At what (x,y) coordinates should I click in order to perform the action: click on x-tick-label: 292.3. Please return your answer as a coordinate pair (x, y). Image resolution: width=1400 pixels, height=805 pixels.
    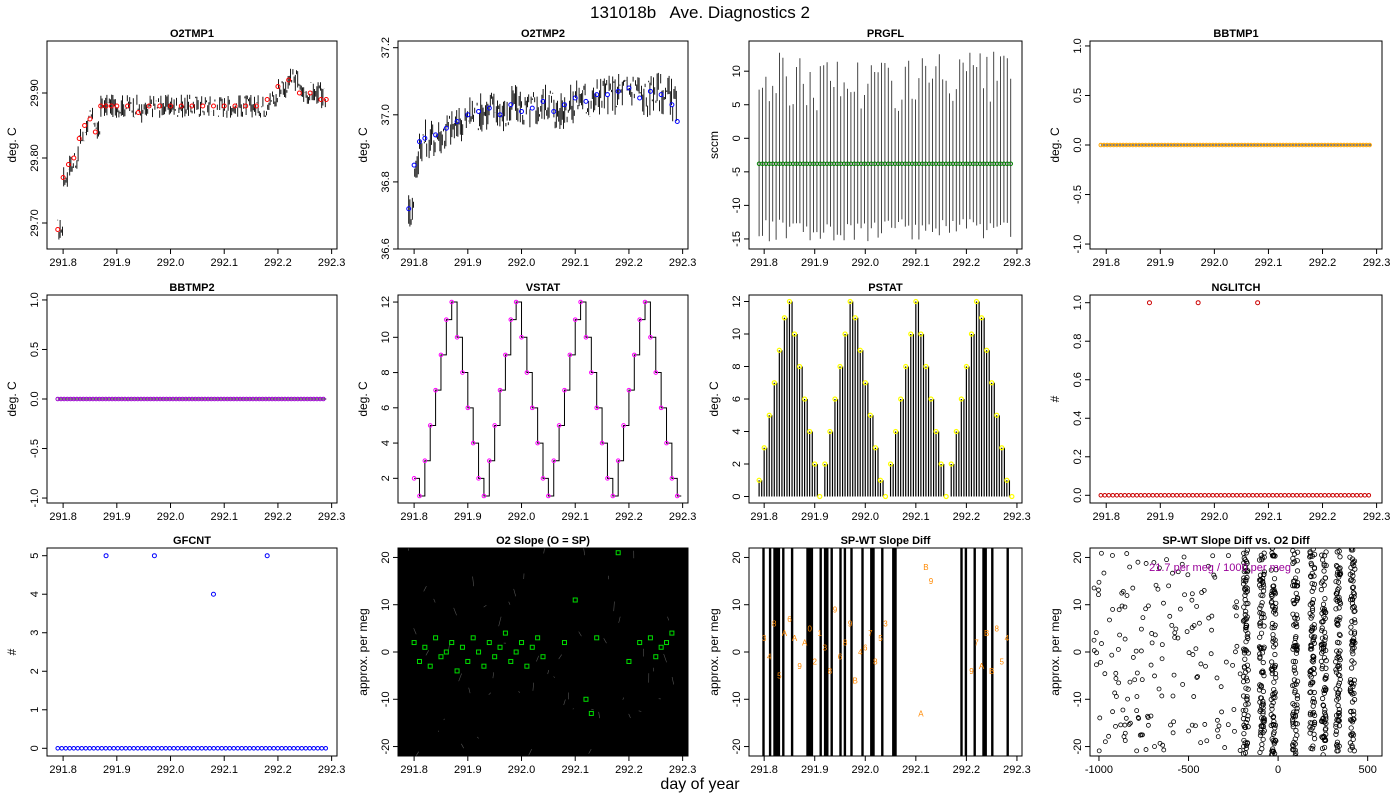
    Looking at the image, I should click on (332, 770).